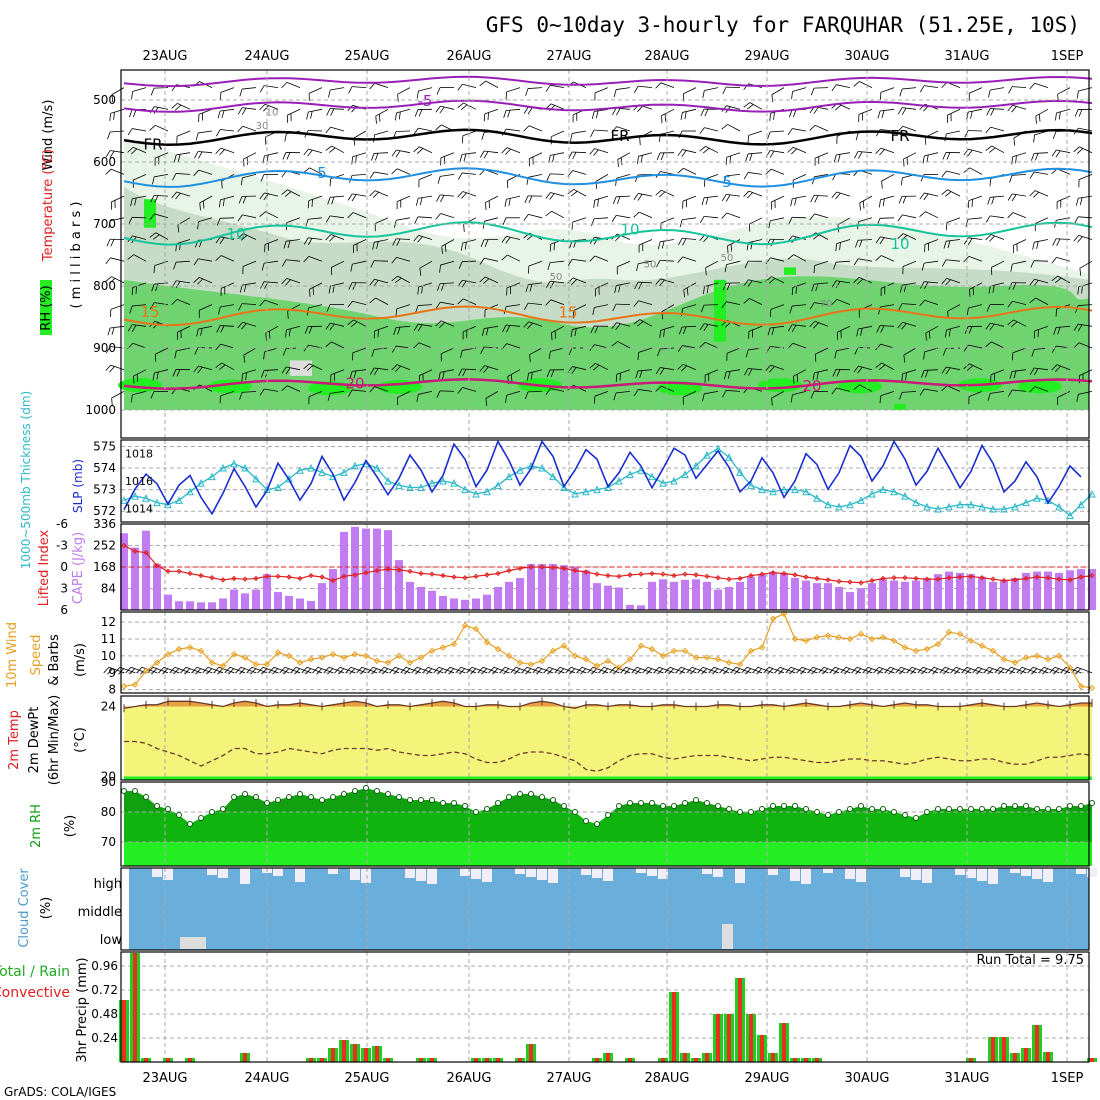 This screenshot has height=1100, width=1100. I want to click on wind-ylabel-1: 10m Wind, so click(12, 655).